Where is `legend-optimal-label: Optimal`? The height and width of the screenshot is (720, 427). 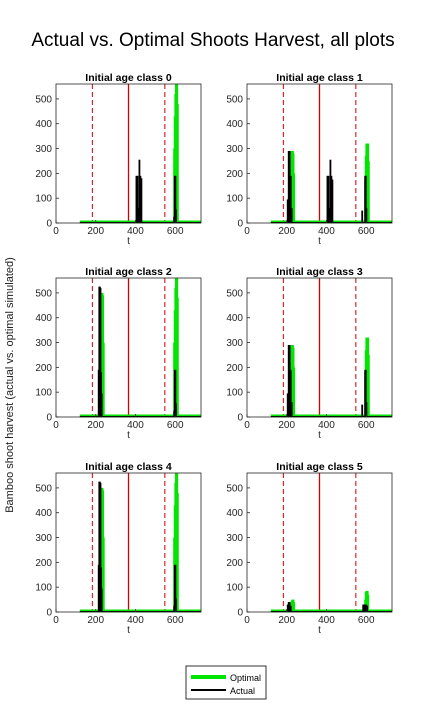 legend-optimal-label: Optimal is located at coordinates (245, 678).